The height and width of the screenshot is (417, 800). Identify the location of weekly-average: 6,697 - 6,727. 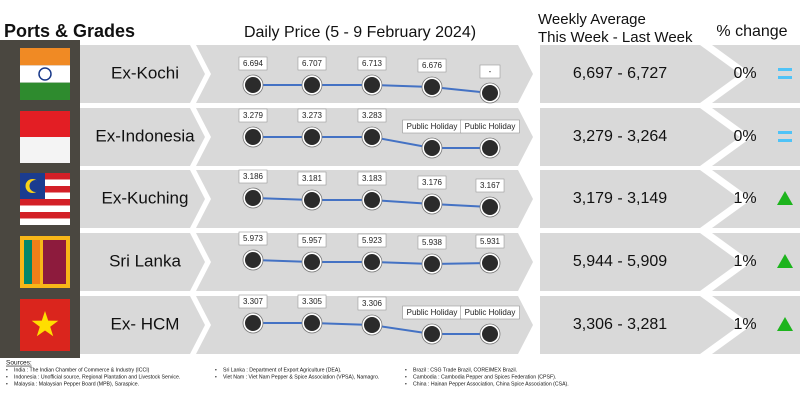
(620, 73).